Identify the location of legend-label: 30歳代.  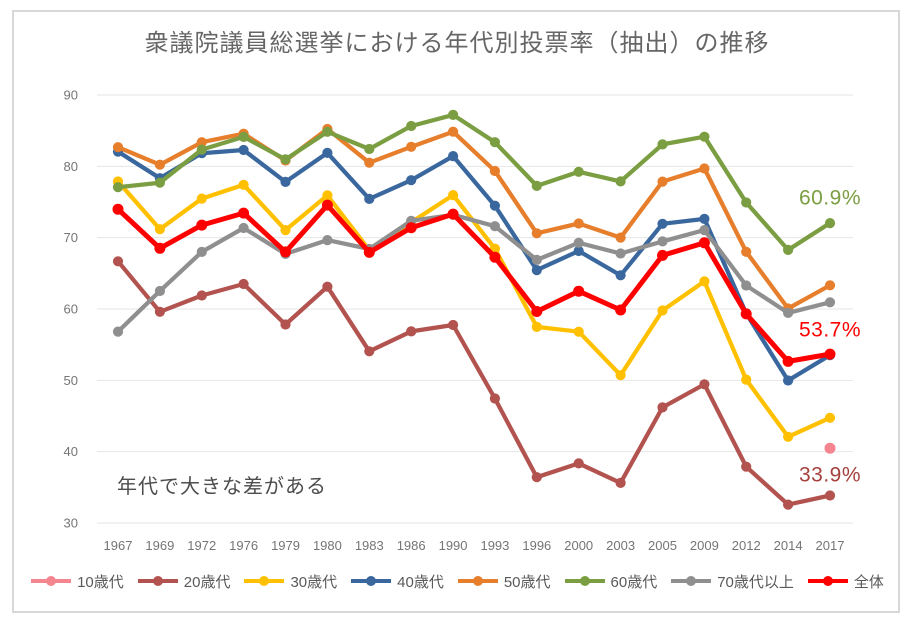
(314, 582).